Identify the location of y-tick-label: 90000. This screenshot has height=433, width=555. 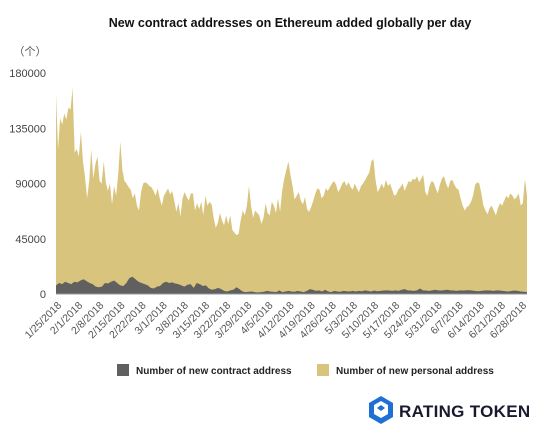
(30, 185).